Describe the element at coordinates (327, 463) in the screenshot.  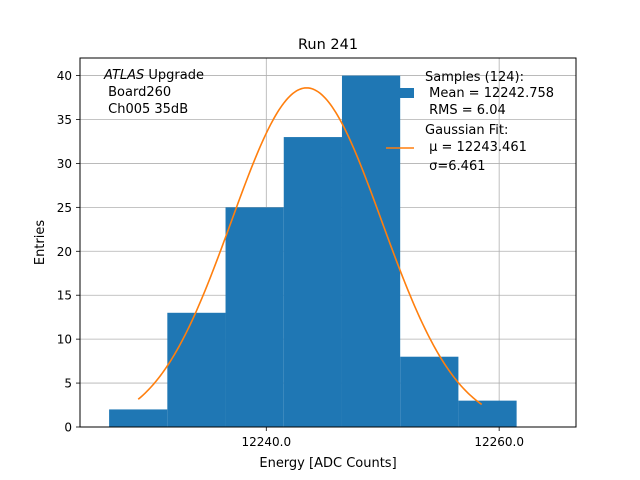
I see `x-axis-label: Energy [ADC Counts]` at that location.